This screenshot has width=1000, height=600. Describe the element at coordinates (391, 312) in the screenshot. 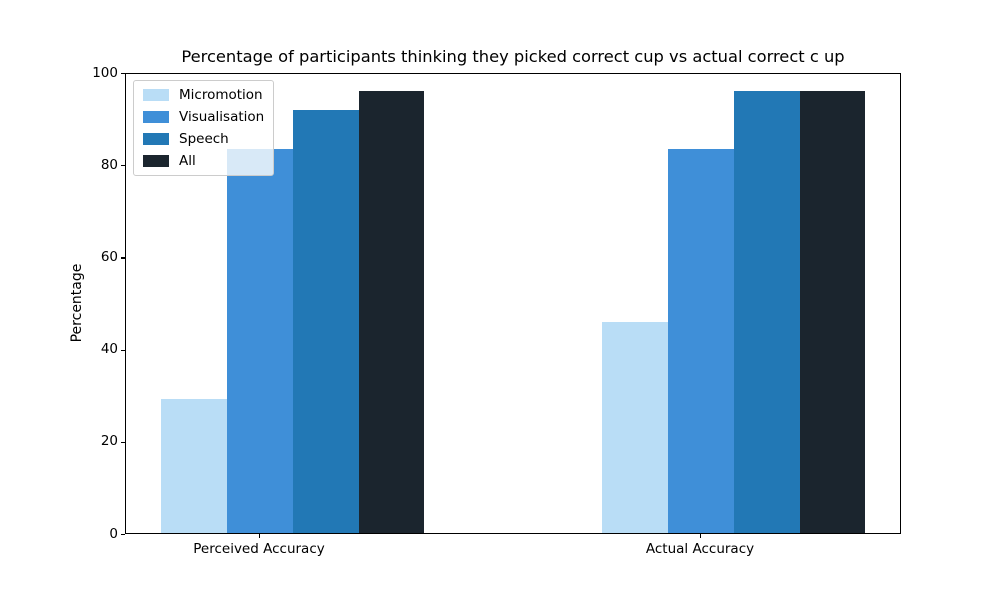

I see `bar-all-perceived` at that location.